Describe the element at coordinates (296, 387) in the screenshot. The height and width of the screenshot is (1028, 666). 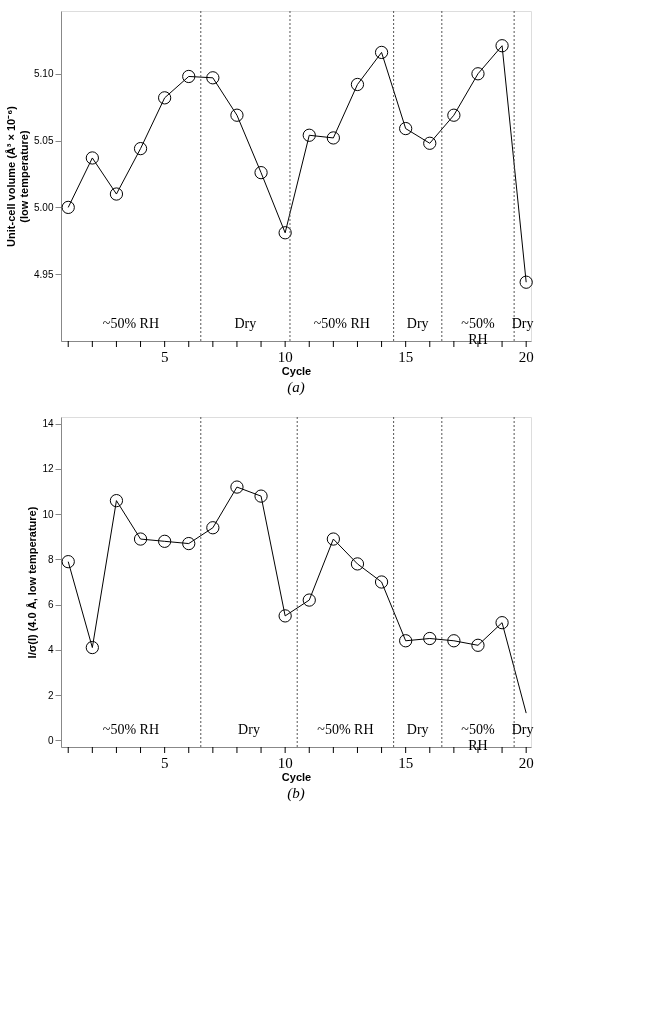
I see `text: (a)` at that location.